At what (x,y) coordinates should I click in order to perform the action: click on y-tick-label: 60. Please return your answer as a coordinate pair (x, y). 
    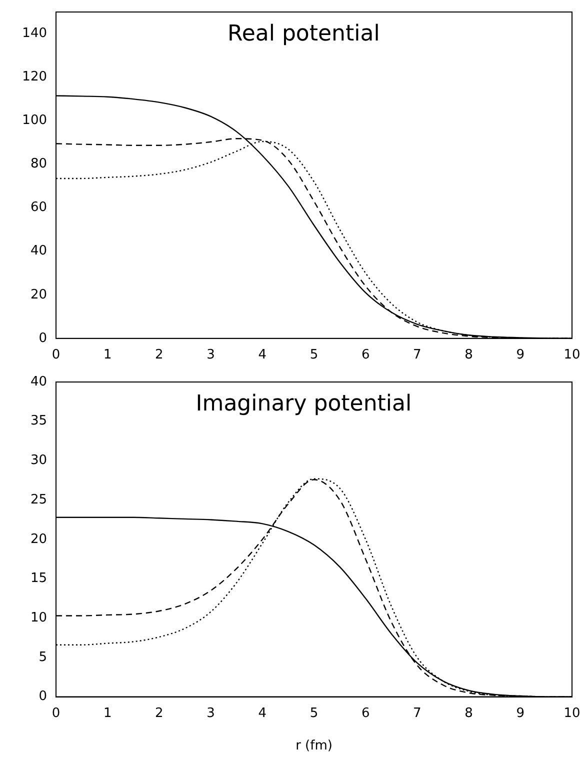
    Looking at the image, I should click on (38, 208).